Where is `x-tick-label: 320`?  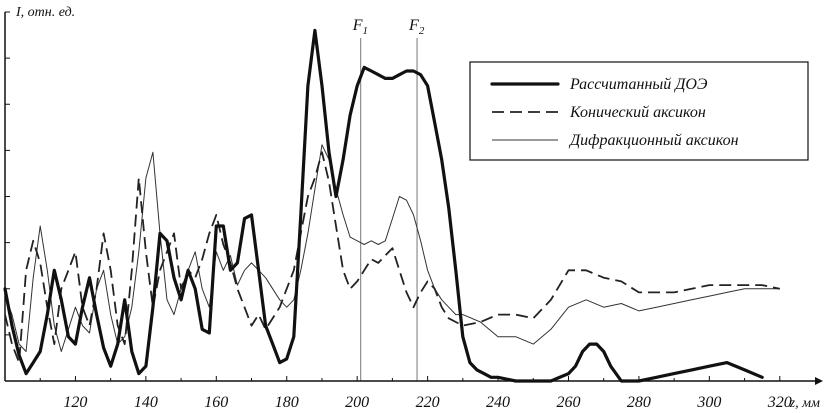
x-tick-label: 320 is located at coordinates (779, 402).